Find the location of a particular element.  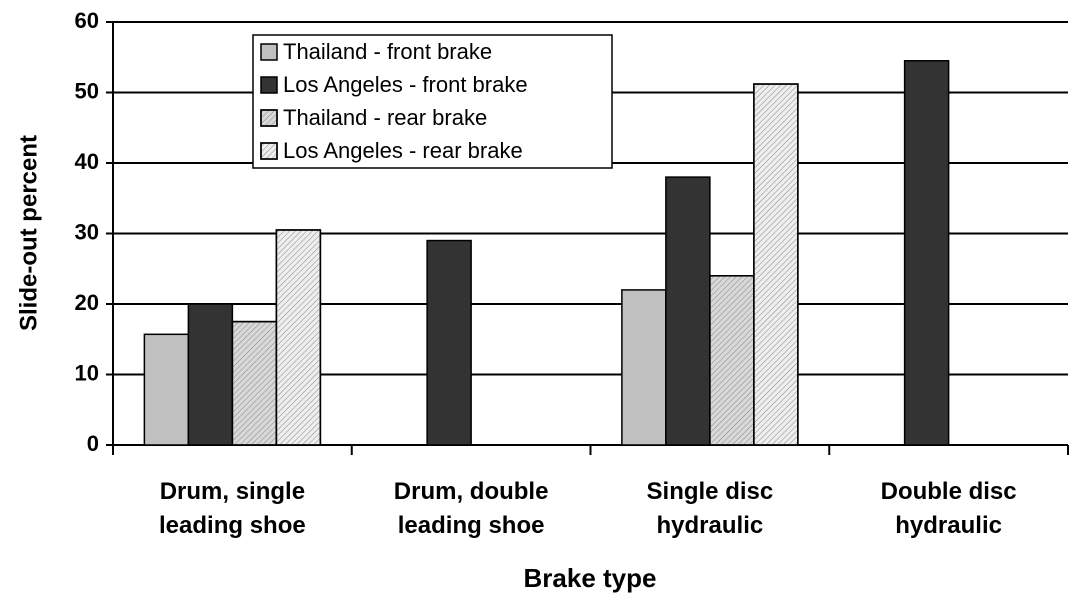

legend-label: Los Angeles - front brake is located at coordinates (405, 84).